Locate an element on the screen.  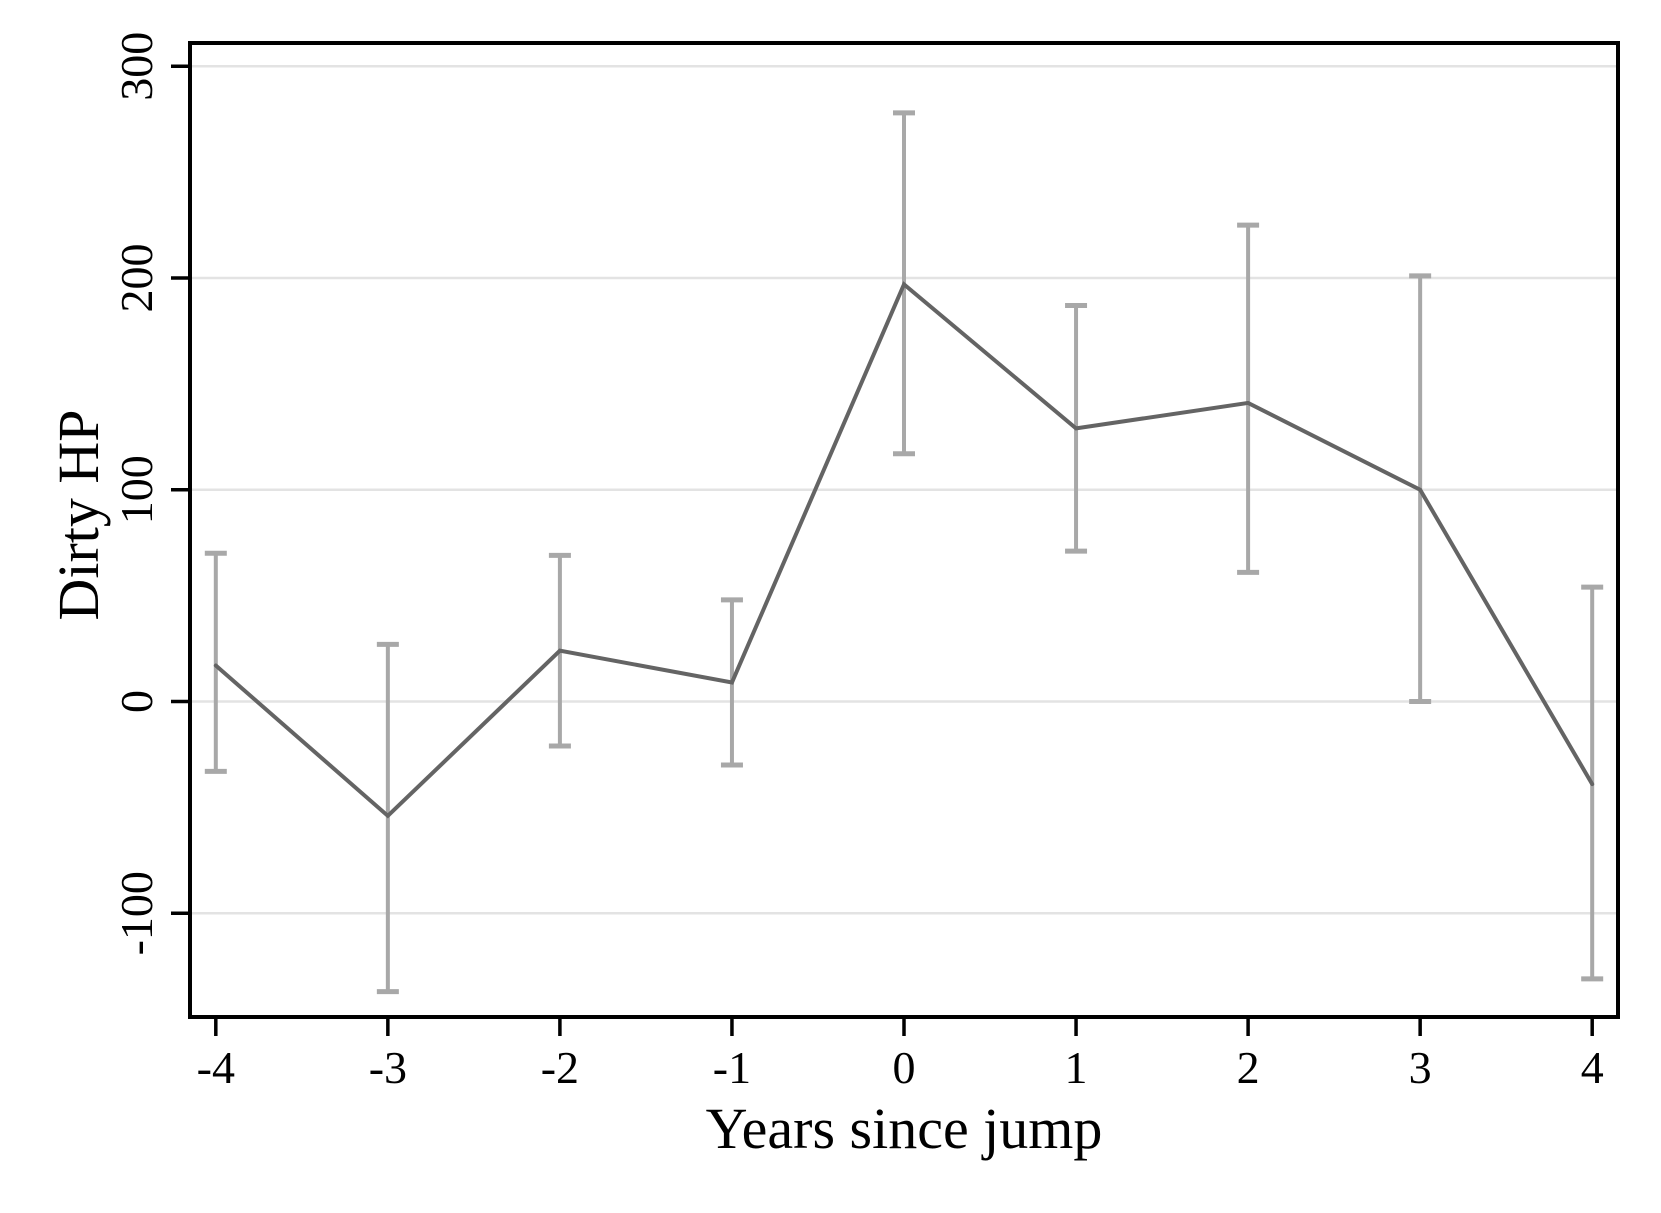
y-tick-label: 100 is located at coordinates (136, 489).